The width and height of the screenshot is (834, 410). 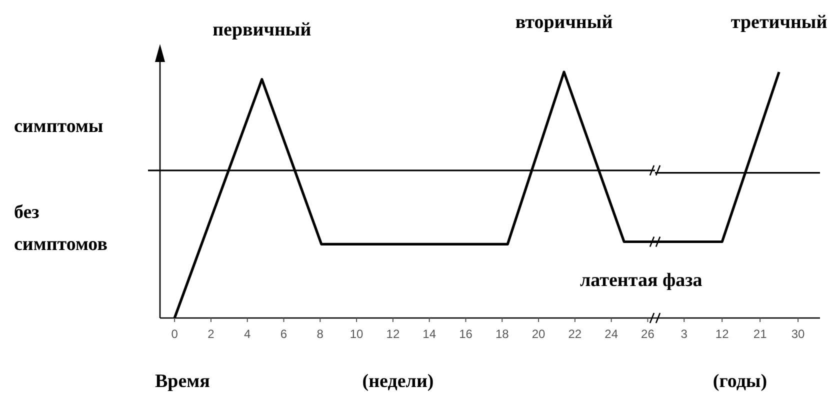 I want to click on x-tick-label: 20, so click(x=539, y=334).